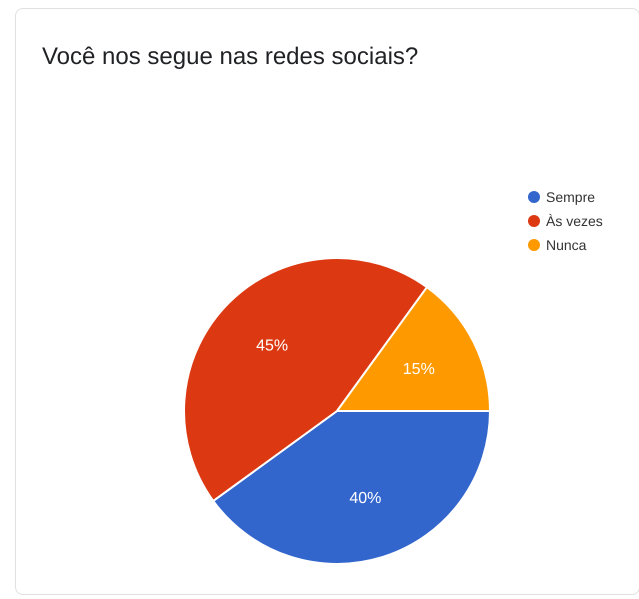  Describe the element at coordinates (418, 369) in the screenshot. I see `data-label: 15%` at that location.